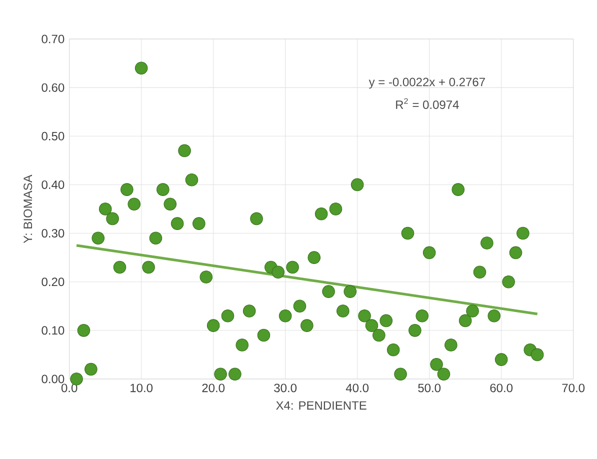  I want to click on annotation: R$^{2}$ = 0.0974, so click(427, 104).